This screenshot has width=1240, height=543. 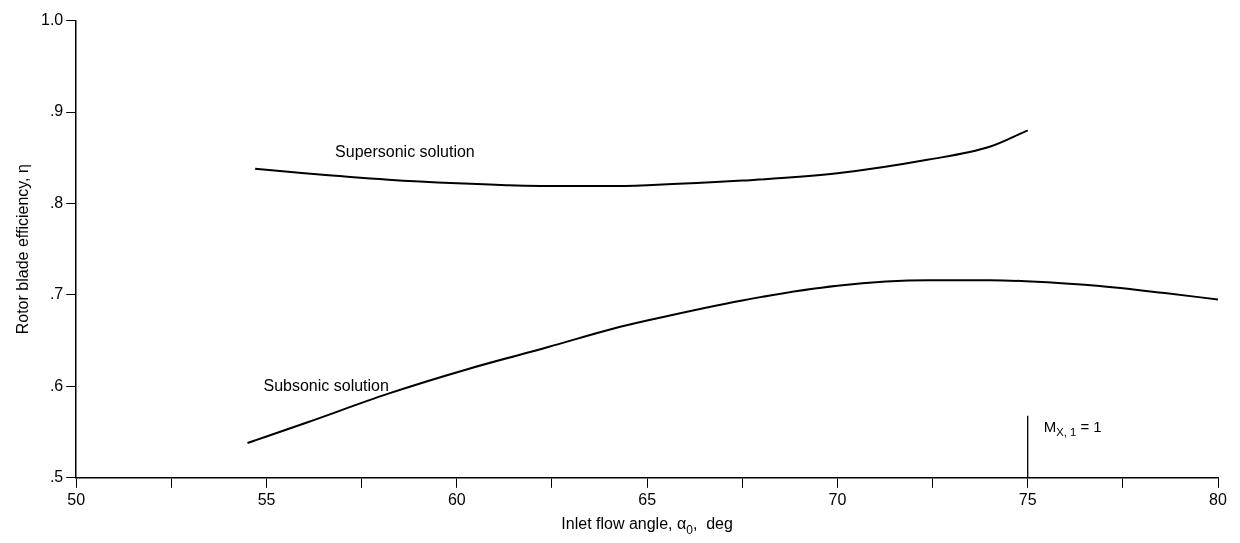 What do you see at coordinates (266, 499) in the screenshot?
I see `x-tick-label: 55` at bounding box center [266, 499].